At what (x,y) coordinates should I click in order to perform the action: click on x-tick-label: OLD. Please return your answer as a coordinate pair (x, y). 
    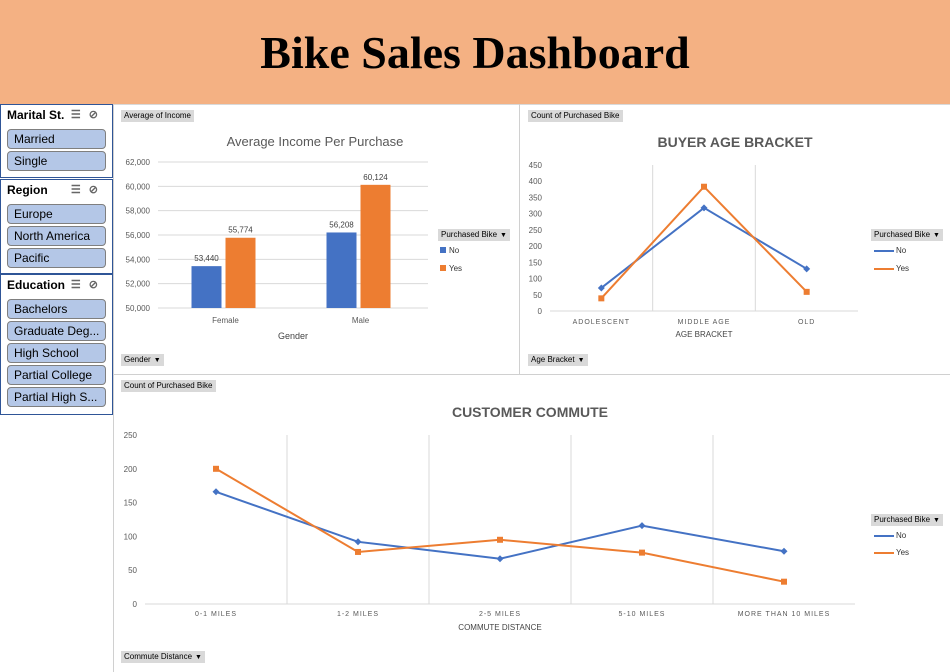
    Looking at the image, I should click on (806, 322).